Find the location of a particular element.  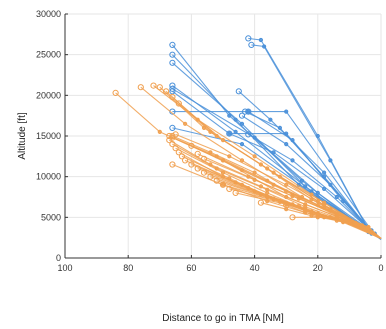

y-tick-label: 0 is located at coordinates (58, 258).